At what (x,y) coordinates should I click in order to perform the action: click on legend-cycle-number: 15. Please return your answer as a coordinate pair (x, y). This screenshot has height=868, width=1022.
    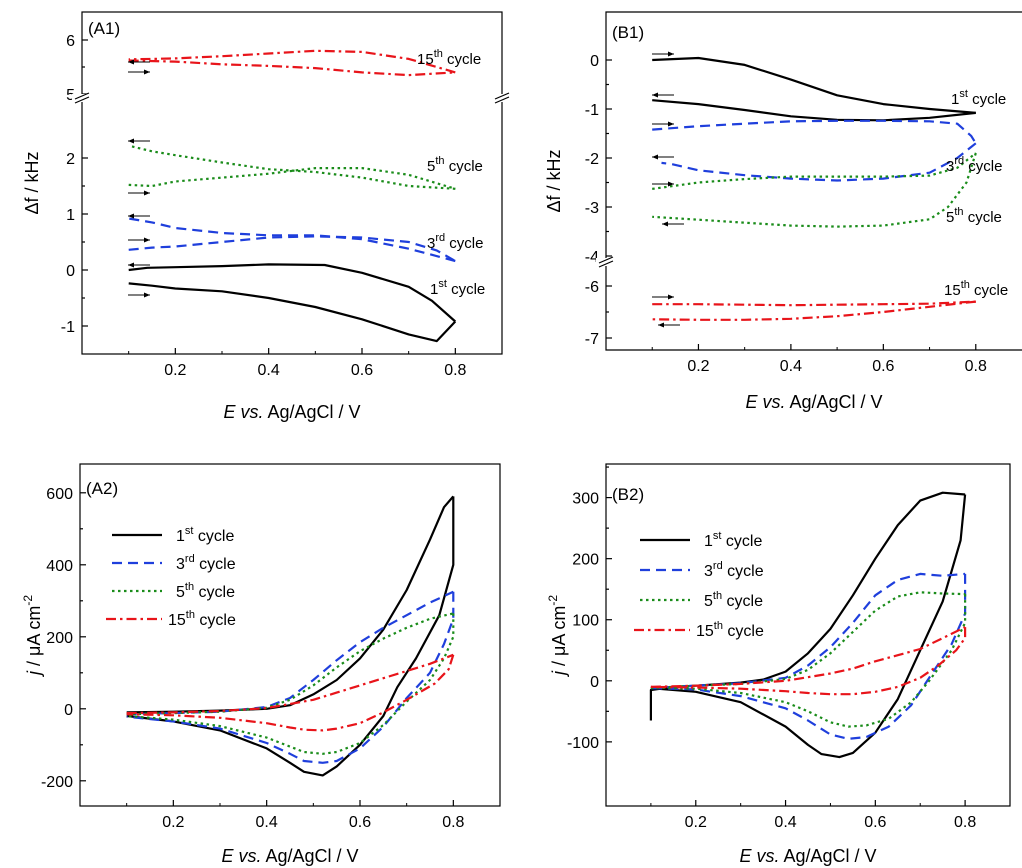
    Looking at the image, I should click on (705, 631).